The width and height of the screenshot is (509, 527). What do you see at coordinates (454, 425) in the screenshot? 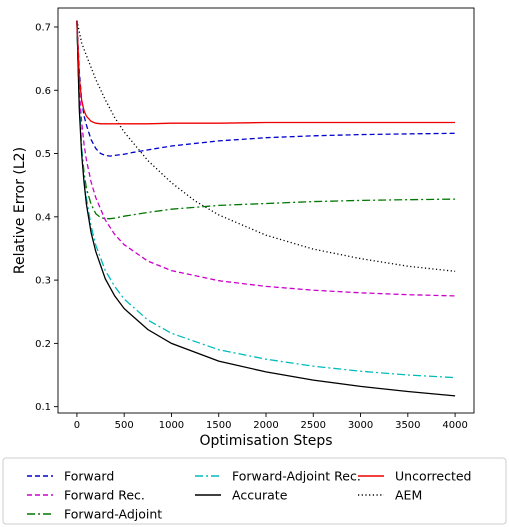
I see `x-tick-label: 4000` at bounding box center [454, 425].